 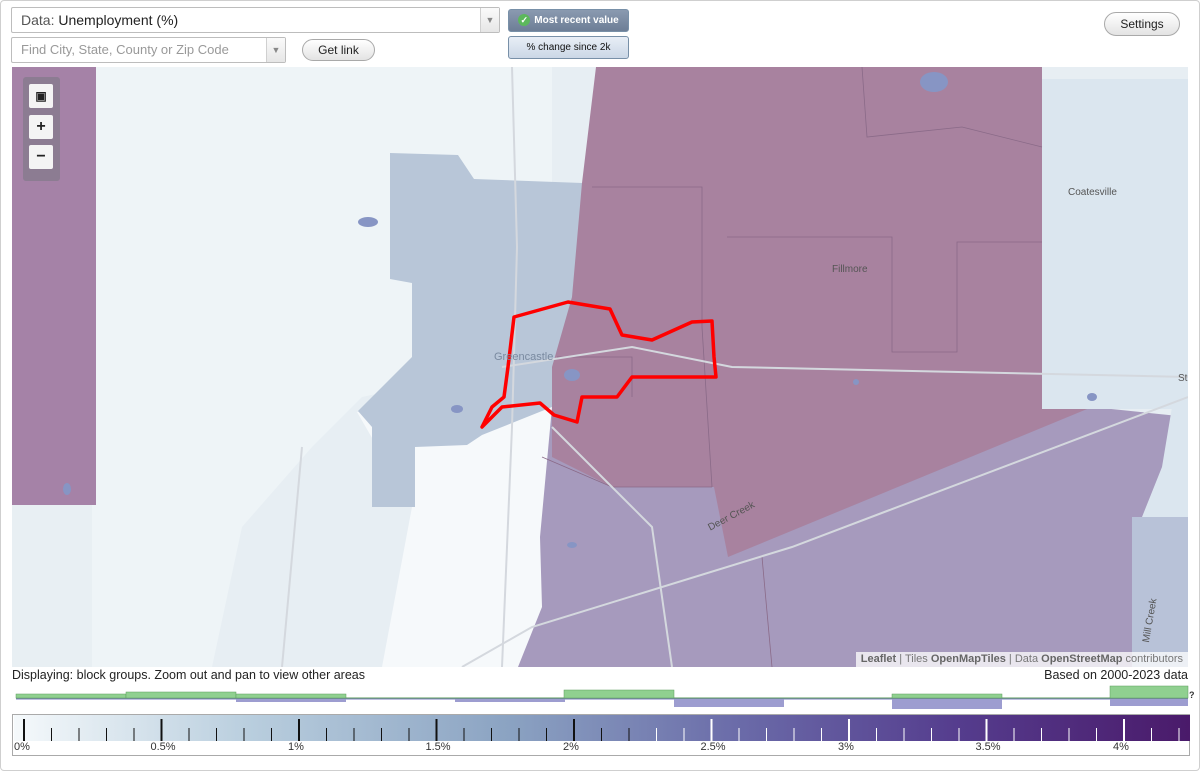 I want to click on legend-tick-label: 1.5%, so click(x=438, y=747).